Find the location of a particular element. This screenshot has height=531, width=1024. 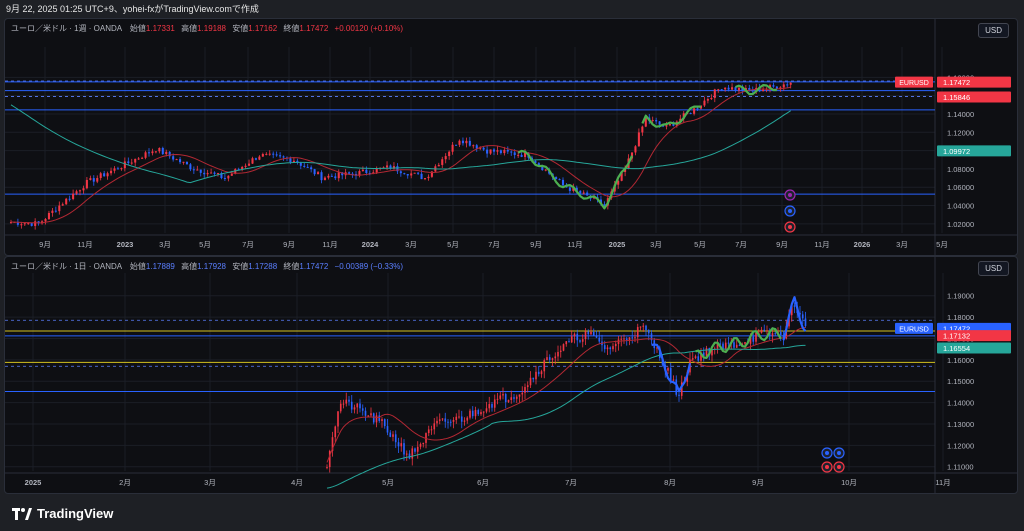

y-tick-label: 1.19000 is located at coordinates (960, 296).